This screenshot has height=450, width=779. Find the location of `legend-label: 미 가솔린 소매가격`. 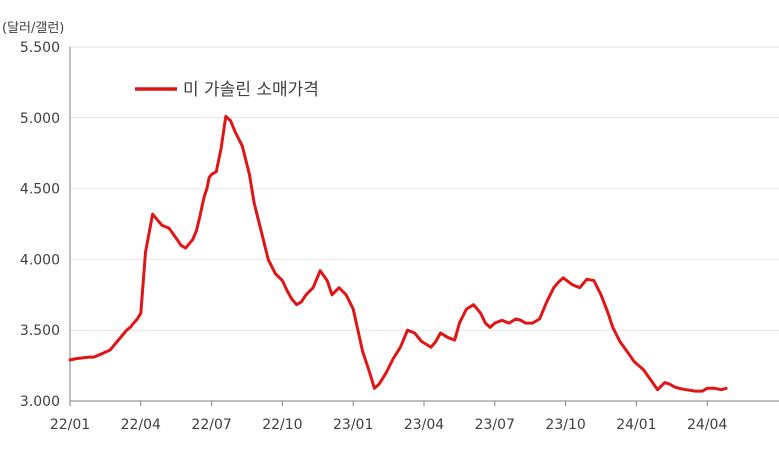

legend-label: 미 가솔린 소매가격 is located at coordinates (251, 90).